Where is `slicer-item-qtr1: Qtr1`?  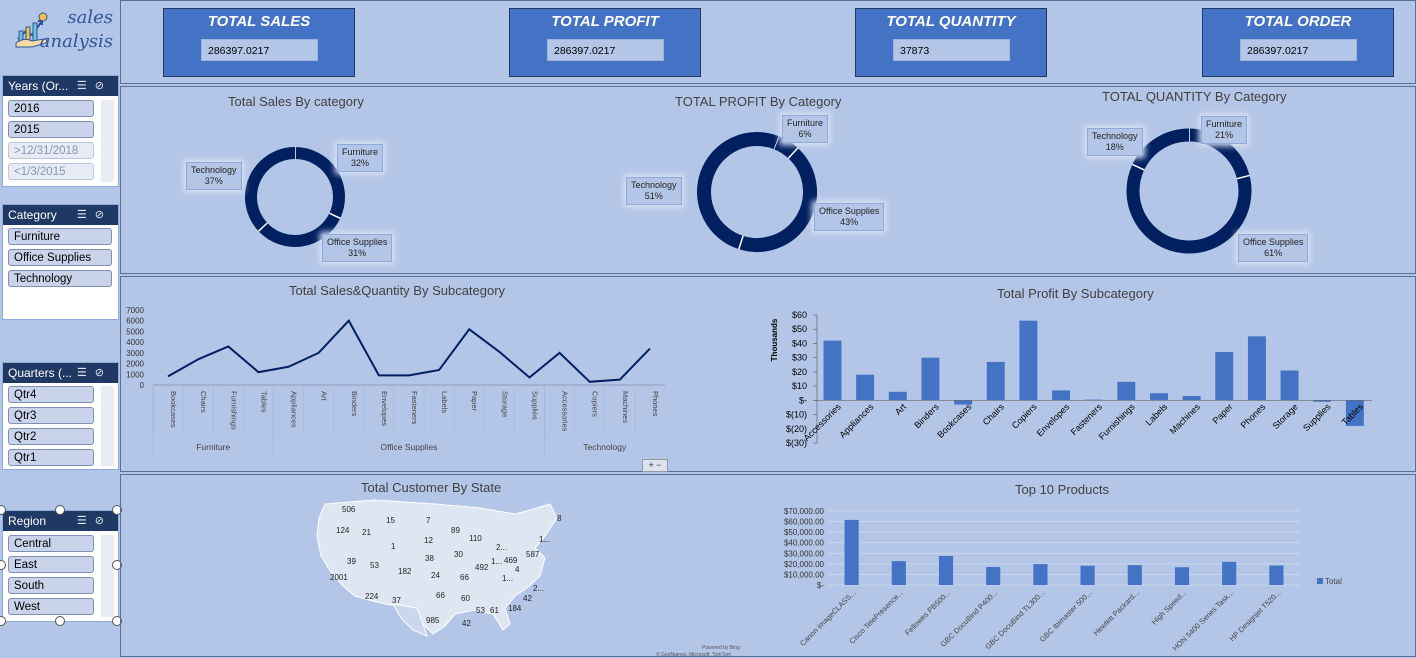
slicer-item-qtr1: Qtr1 is located at coordinates (51, 457).